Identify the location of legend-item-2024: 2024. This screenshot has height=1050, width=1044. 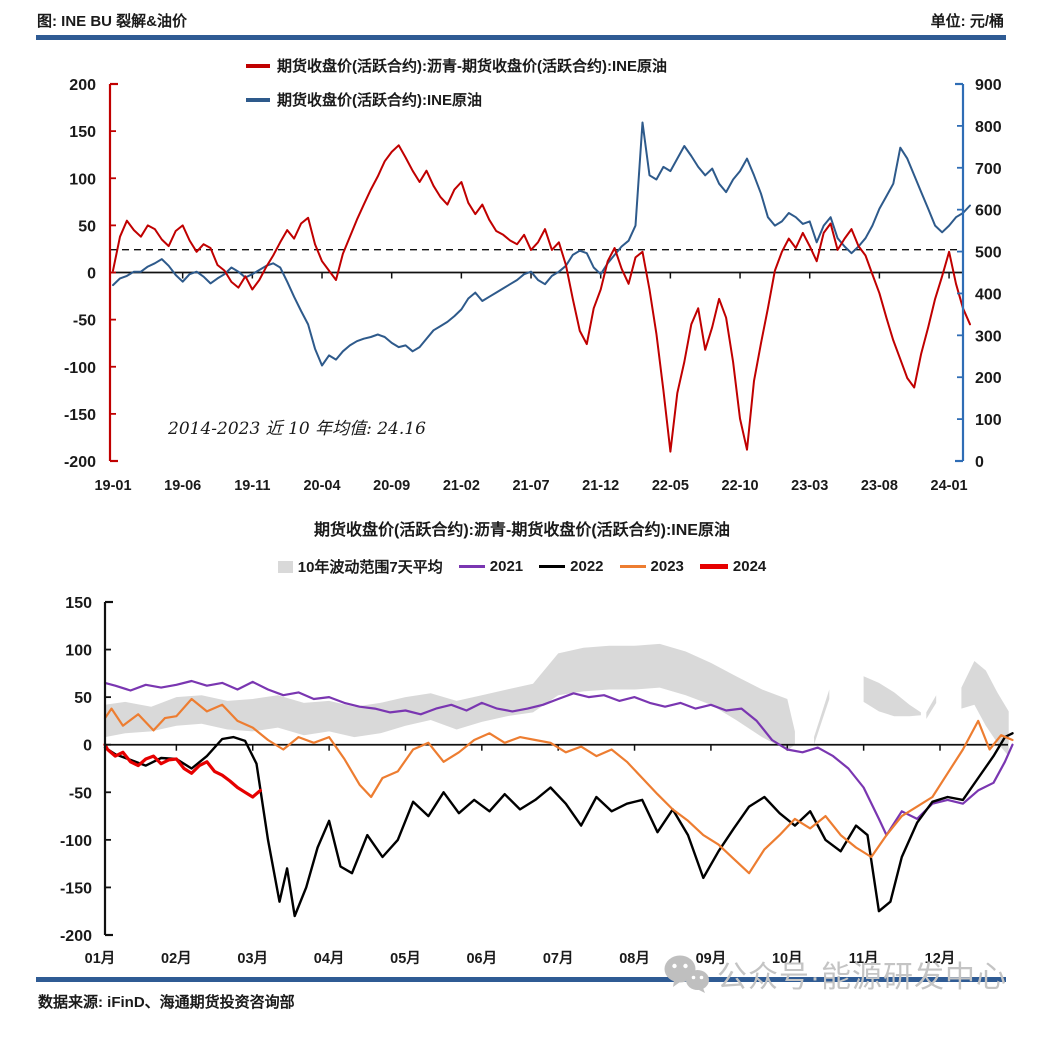
(733, 566).